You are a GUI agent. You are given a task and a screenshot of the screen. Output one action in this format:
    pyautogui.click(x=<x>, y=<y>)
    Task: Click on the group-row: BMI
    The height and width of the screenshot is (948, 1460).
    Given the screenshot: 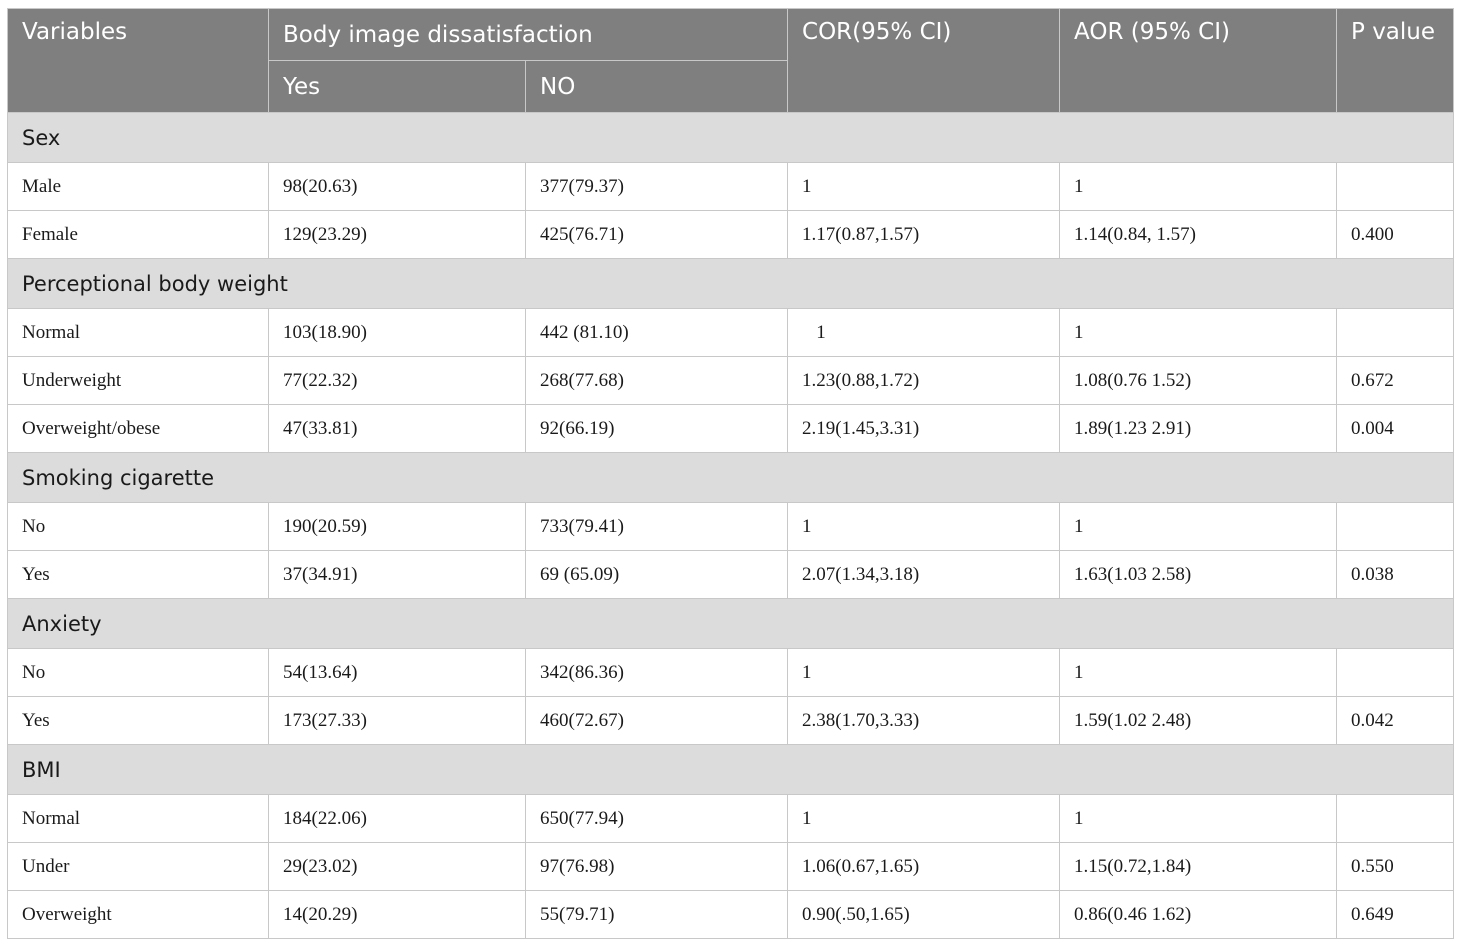 What is the action you would take?
    pyautogui.click(x=730, y=769)
    